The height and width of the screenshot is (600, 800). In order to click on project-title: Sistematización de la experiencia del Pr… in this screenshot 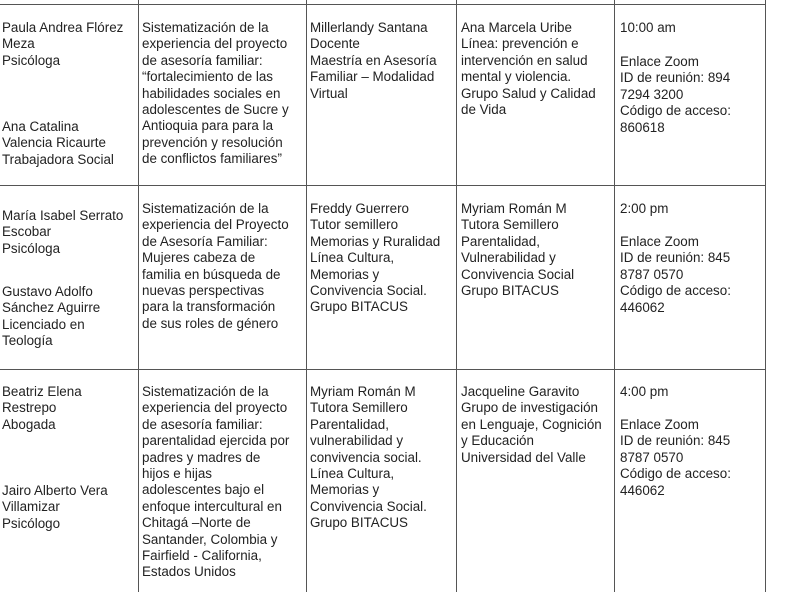, I will do `click(215, 266)`.